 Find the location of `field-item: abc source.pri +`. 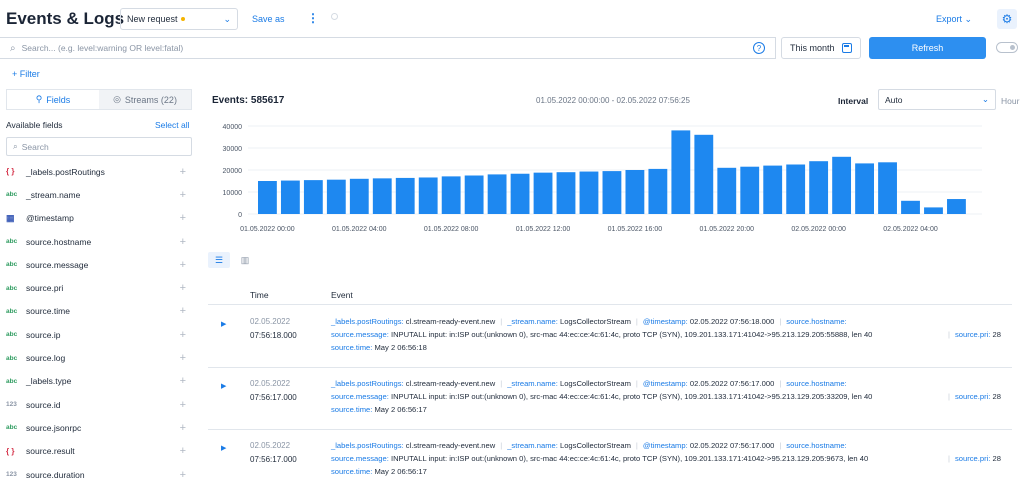

field-item: abc source.pri + is located at coordinates (99, 287).